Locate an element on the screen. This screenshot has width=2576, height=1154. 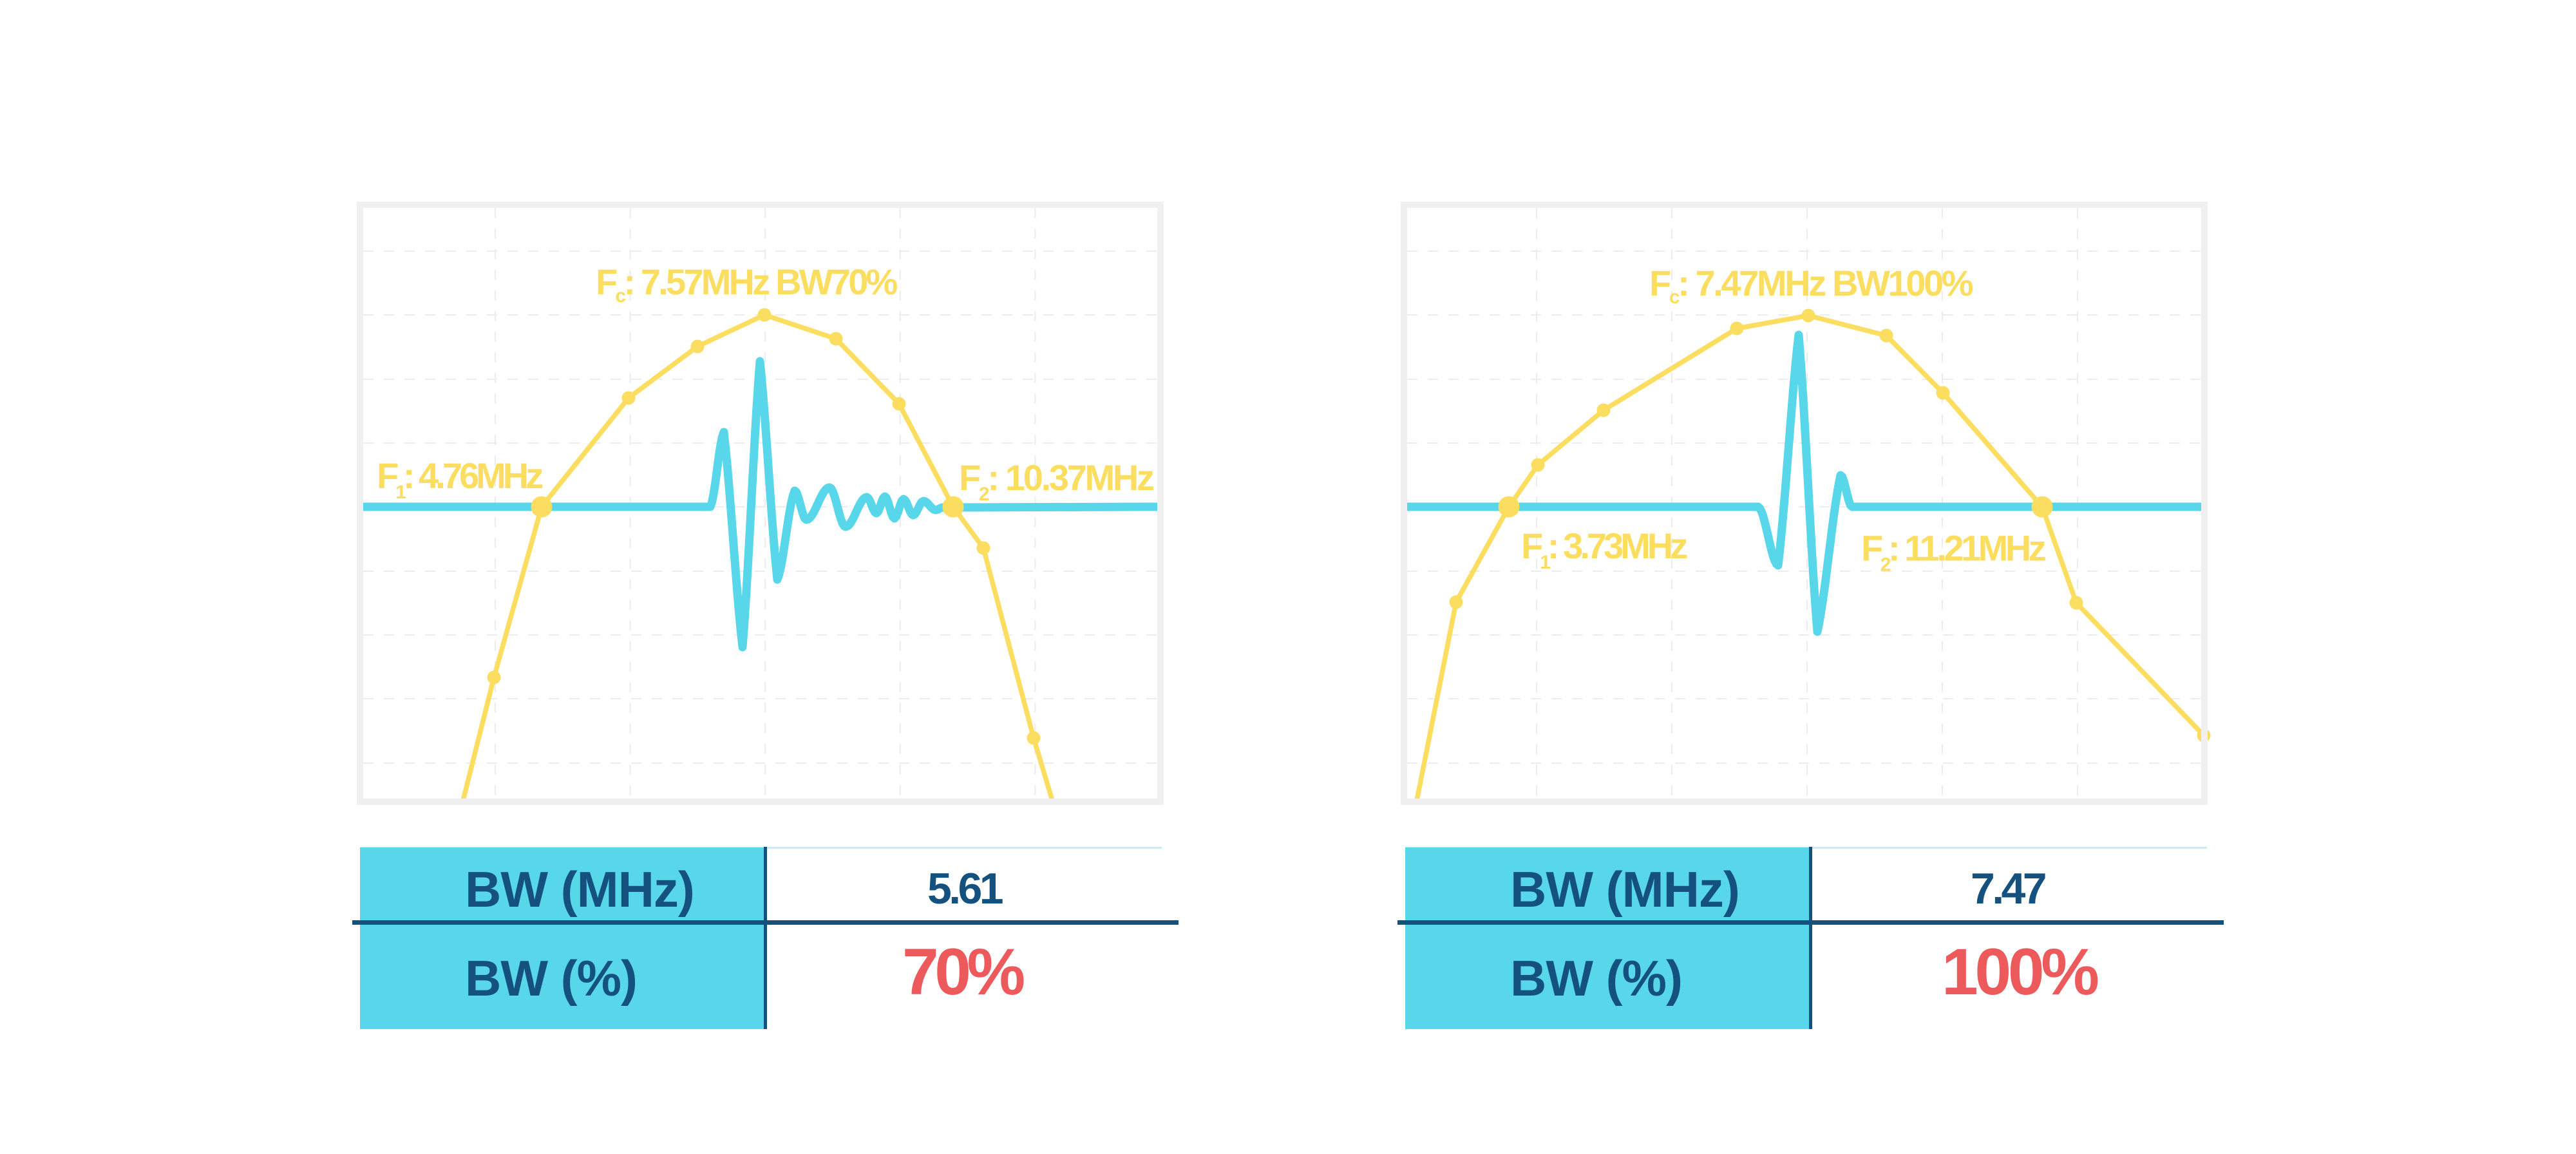
svg-text: Fc: 7.57MHz BW70% is located at coordinates (747, 284).